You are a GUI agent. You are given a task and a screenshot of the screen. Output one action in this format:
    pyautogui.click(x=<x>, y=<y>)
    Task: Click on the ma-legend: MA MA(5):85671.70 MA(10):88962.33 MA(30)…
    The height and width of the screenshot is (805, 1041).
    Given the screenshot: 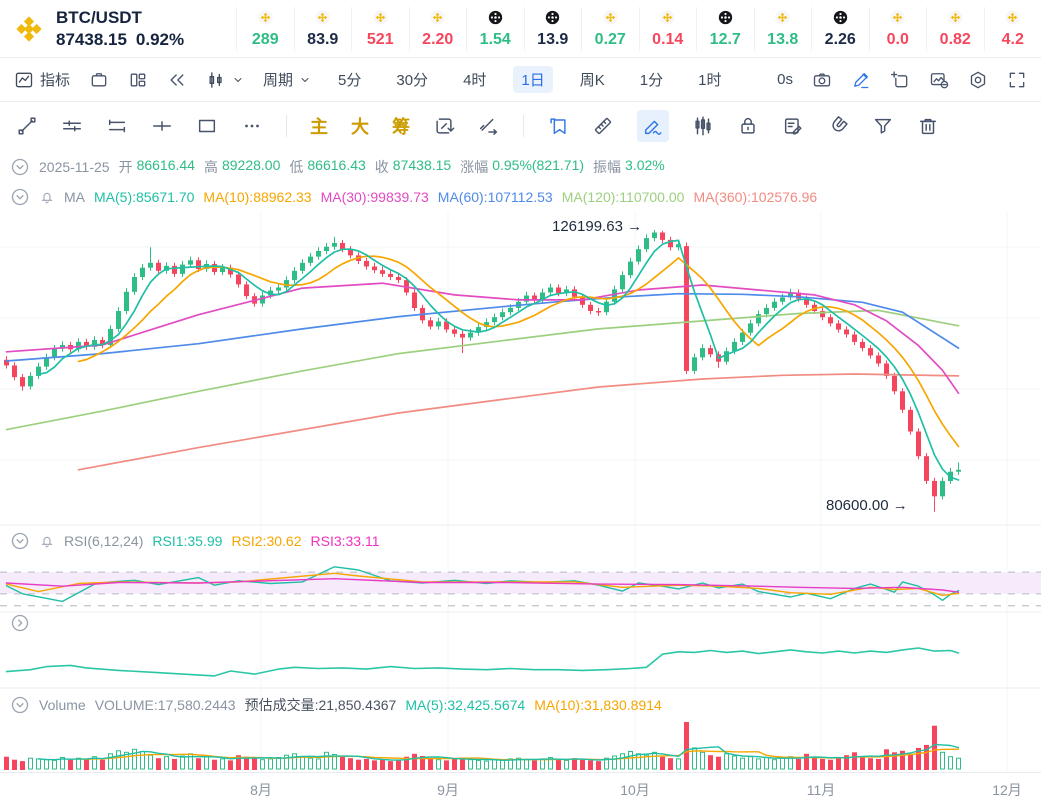 What is the action you would take?
    pyautogui.click(x=413, y=197)
    